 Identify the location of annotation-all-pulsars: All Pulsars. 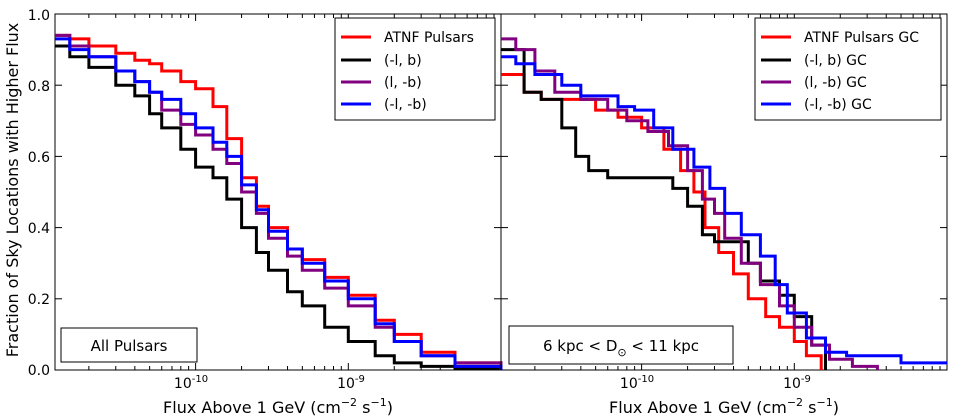
(129, 345).